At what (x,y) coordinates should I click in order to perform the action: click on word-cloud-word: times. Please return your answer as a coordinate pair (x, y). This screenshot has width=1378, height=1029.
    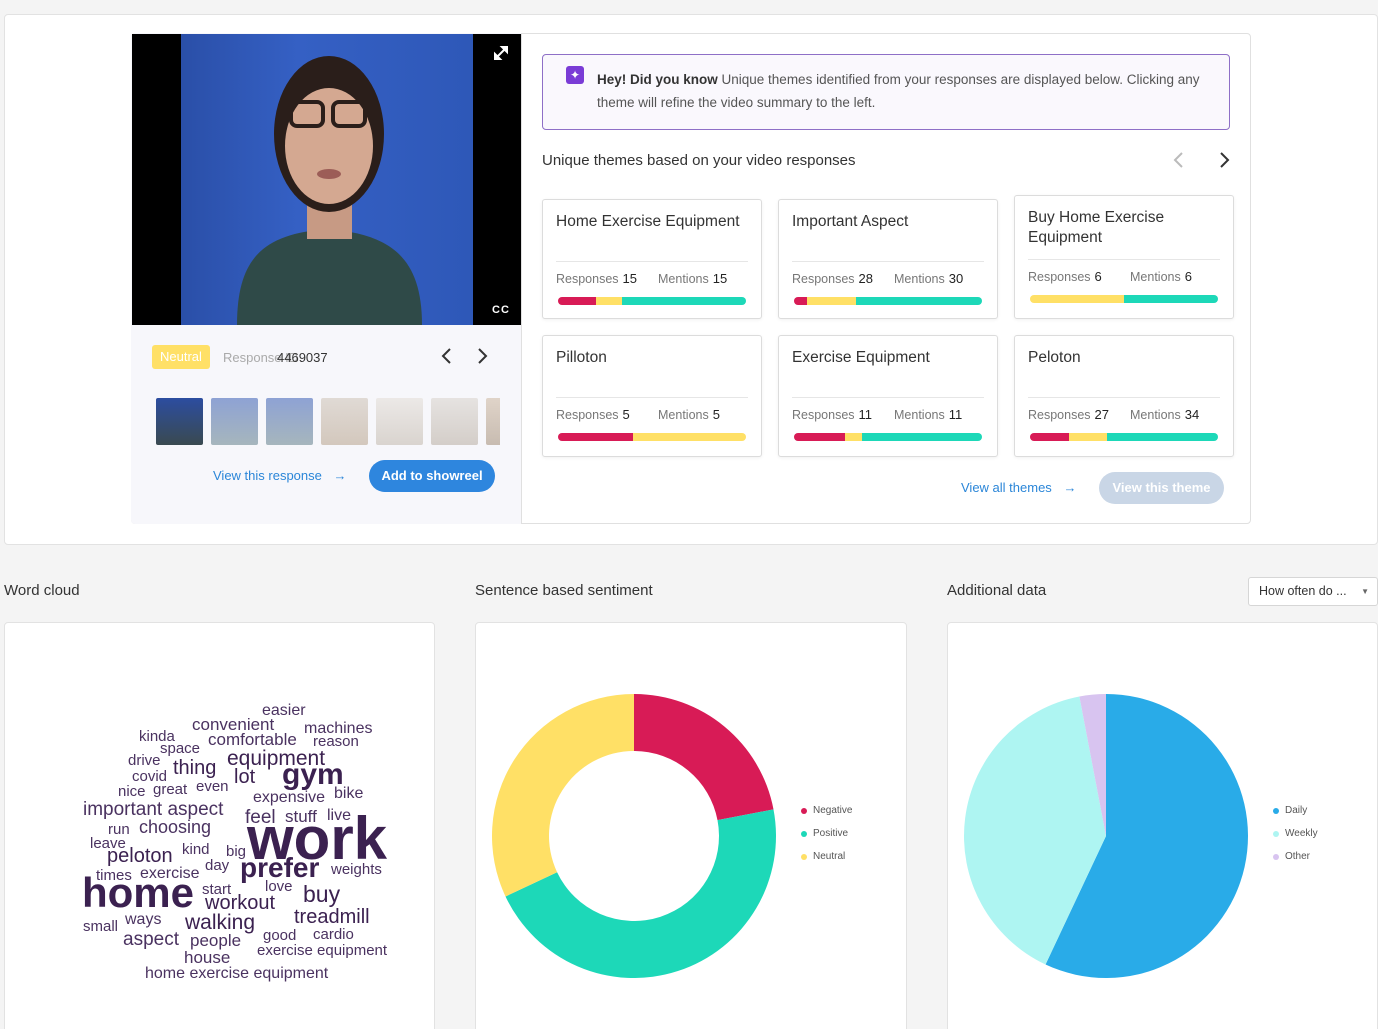
    Looking at the image, I should click on (114, 875).